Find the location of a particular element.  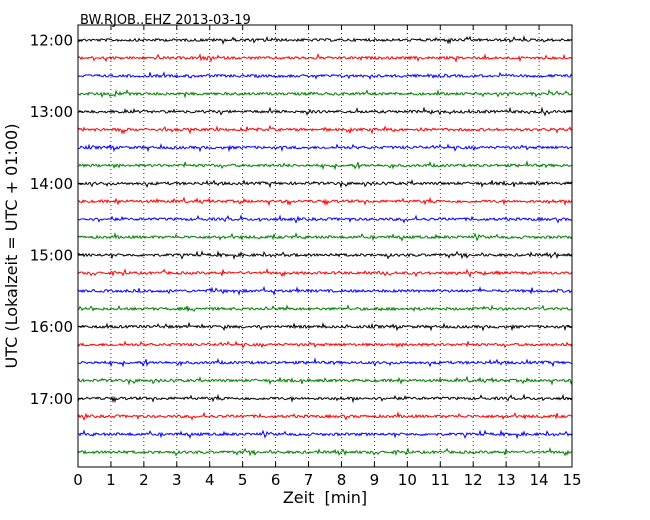

x-tick-label: 5 is located at coordinates (243, 480).